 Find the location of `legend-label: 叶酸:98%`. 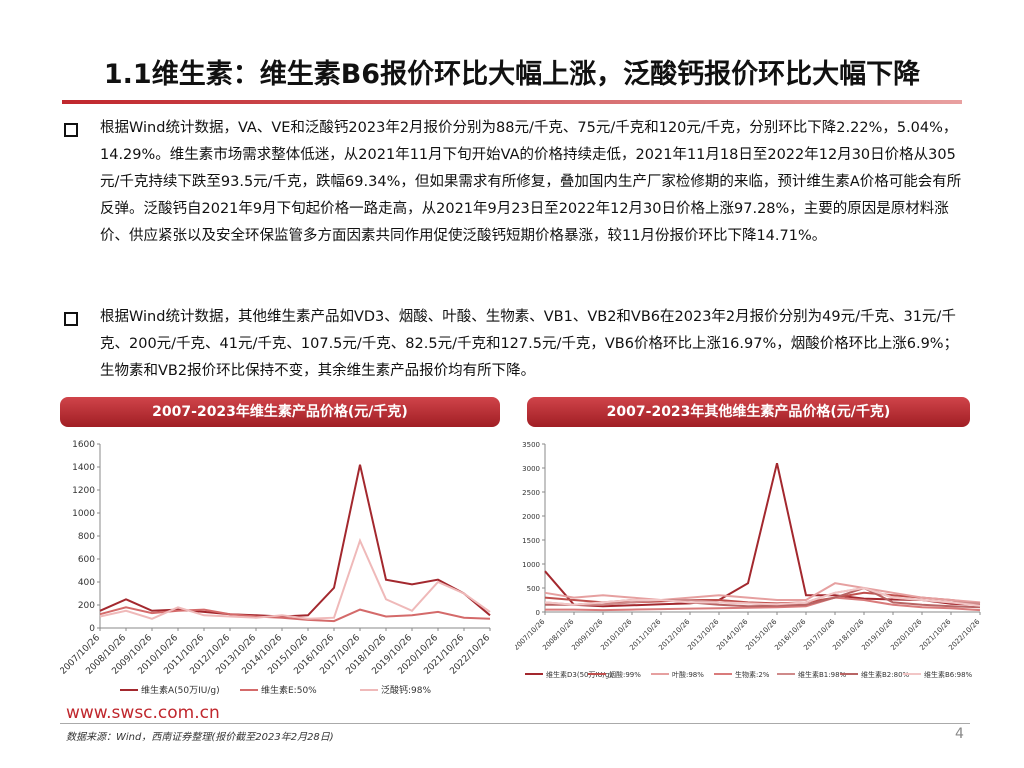

legend-label: 叶酸:98% is located at coordinates (688, 674).